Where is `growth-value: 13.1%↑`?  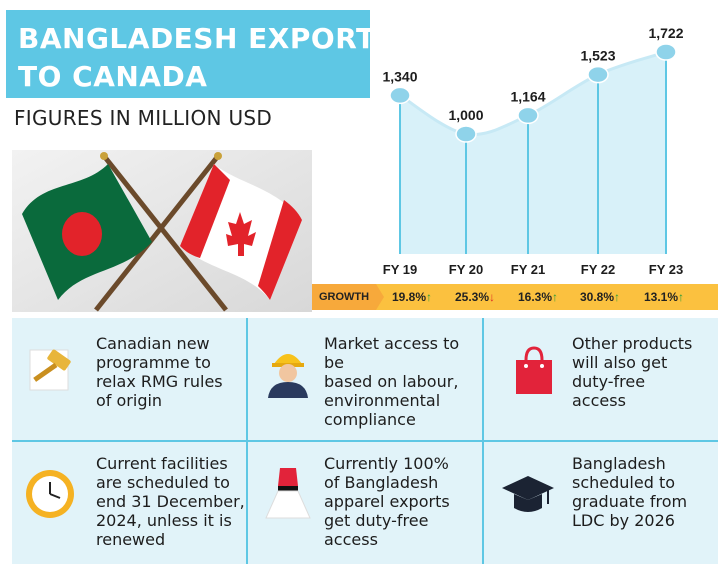
growth-value: 13.1%↑ is located at coordinates (664, 297).